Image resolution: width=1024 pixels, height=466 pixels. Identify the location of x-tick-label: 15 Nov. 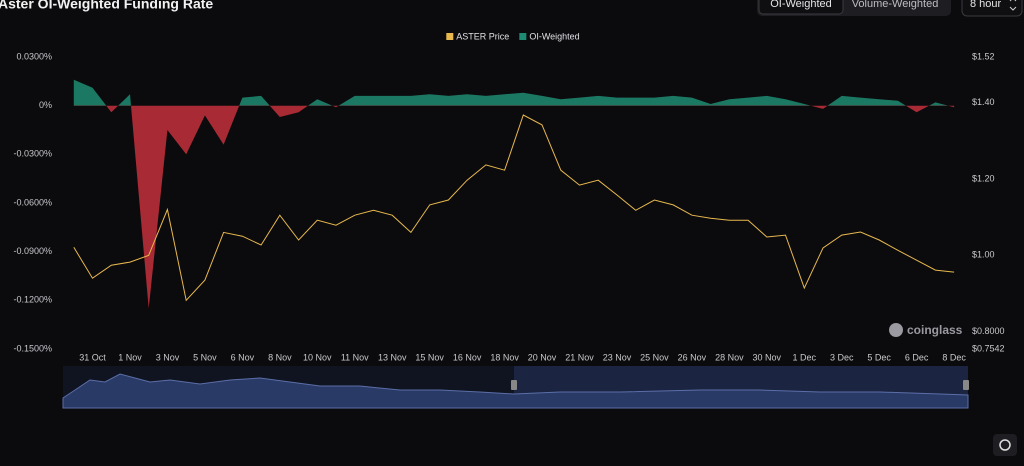
(429, 357).